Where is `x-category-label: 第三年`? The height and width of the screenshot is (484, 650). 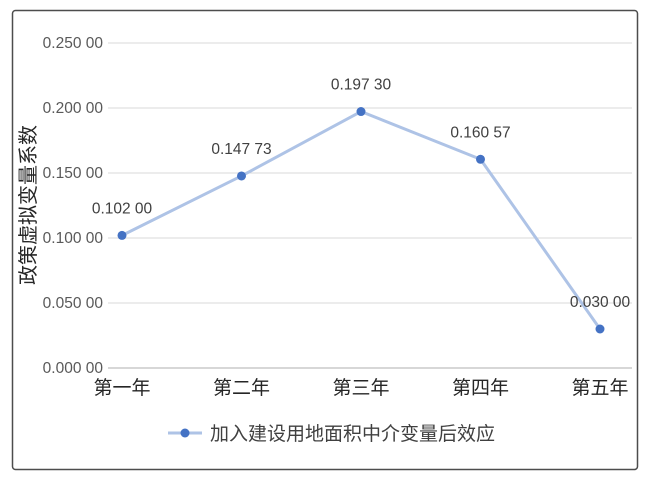 x-category-label: 第三年 is located at coordinates (360, 388).